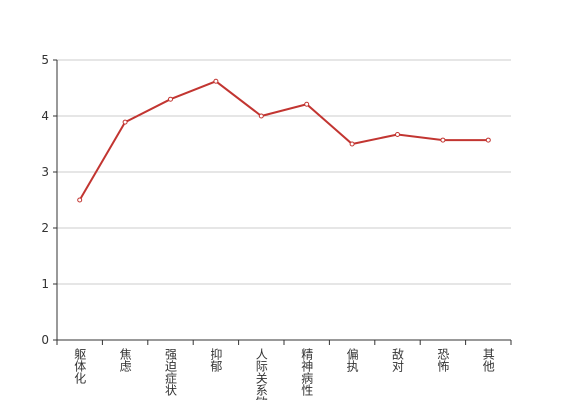 The image size is (567, 400). I want to click on x-tick-label: 强迫症状, so click(171, 372).